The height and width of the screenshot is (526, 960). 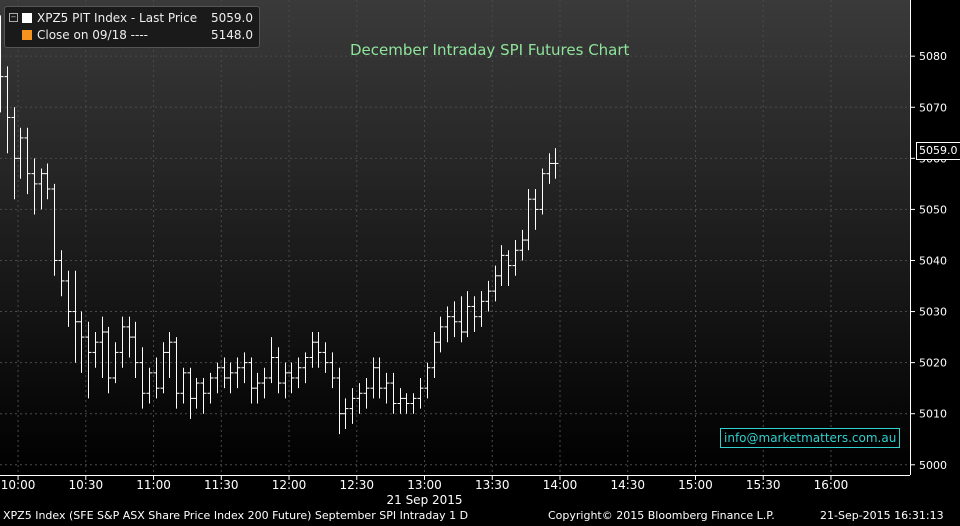 What do you see at coordinates (882, 515) in the screenshot?
I see `footer-timestamp: 21-Sep-2015 16:31:13` at bounding box center [882, 515].